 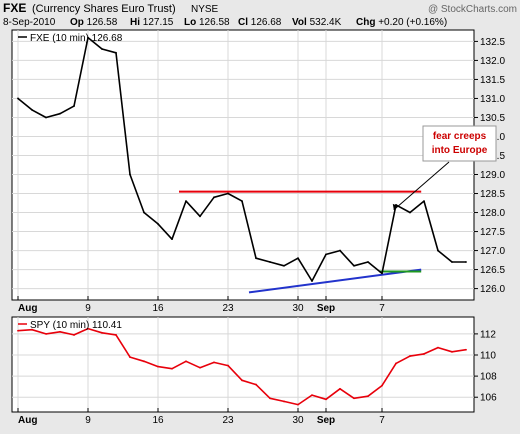 What do you see at coordinates (301, 22) in the screenshot?
I see `quote-stat-label: Vol` at bounding box center [301, 22].